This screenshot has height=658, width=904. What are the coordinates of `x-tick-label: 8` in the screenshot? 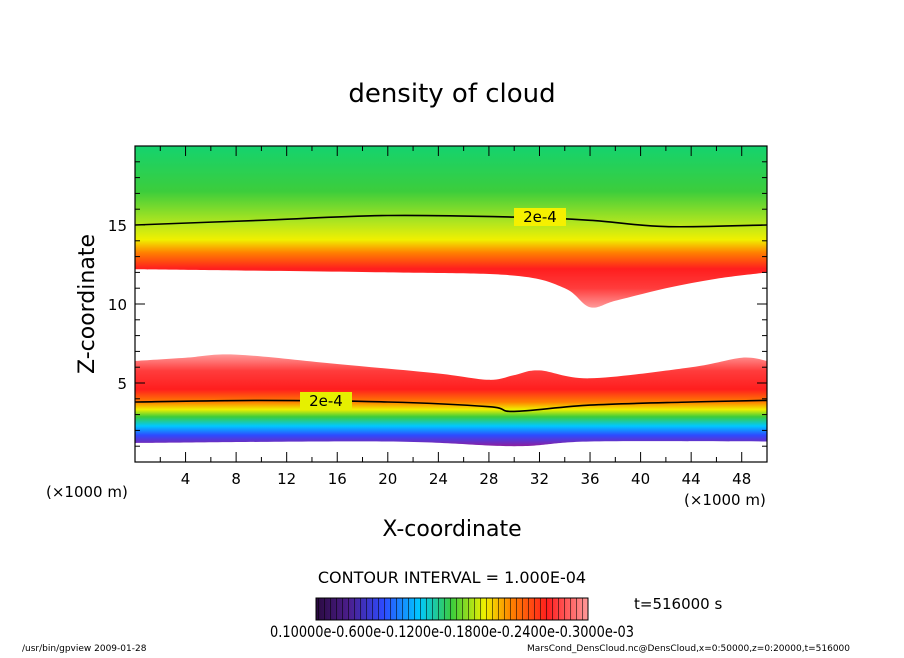 It's located at (236, 479).